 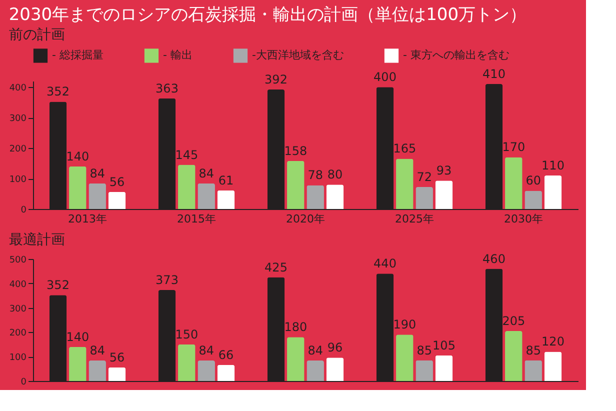 I want to click on x-tick-label: 2025年, so click(x=414, y=219).